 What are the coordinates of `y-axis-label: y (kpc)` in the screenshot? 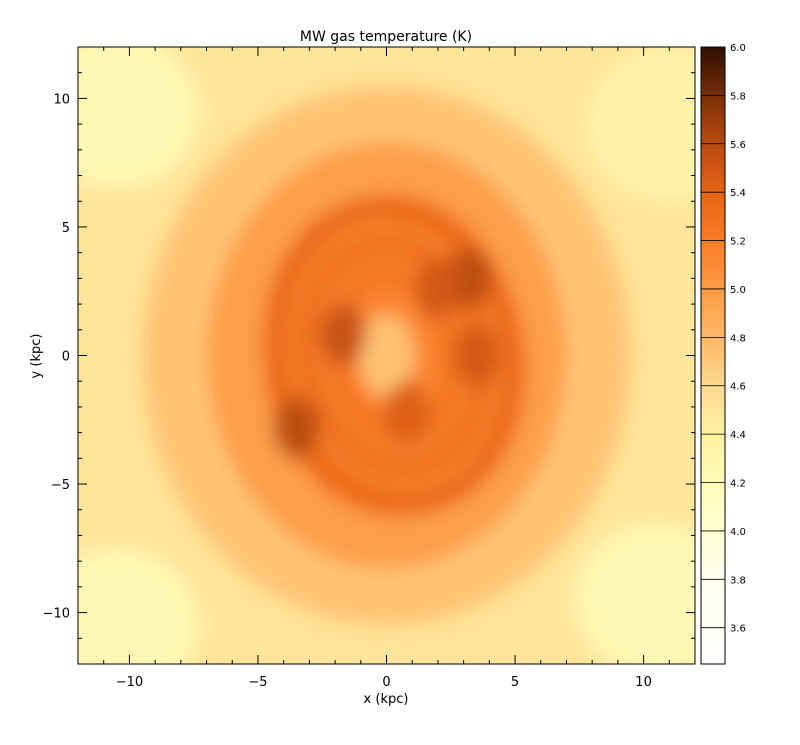 It's located at (36, 356).